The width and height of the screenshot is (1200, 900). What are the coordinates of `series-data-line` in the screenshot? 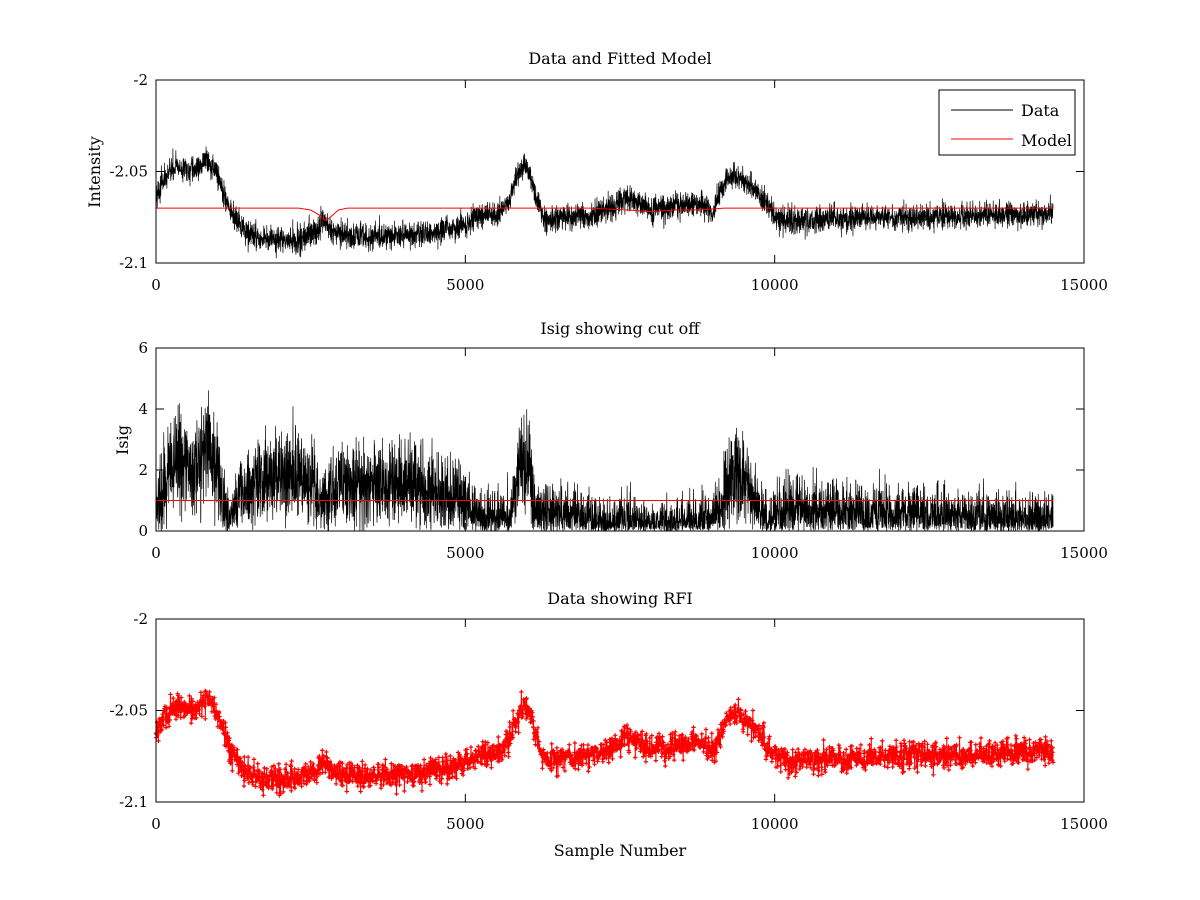 It's located at (604, 202).